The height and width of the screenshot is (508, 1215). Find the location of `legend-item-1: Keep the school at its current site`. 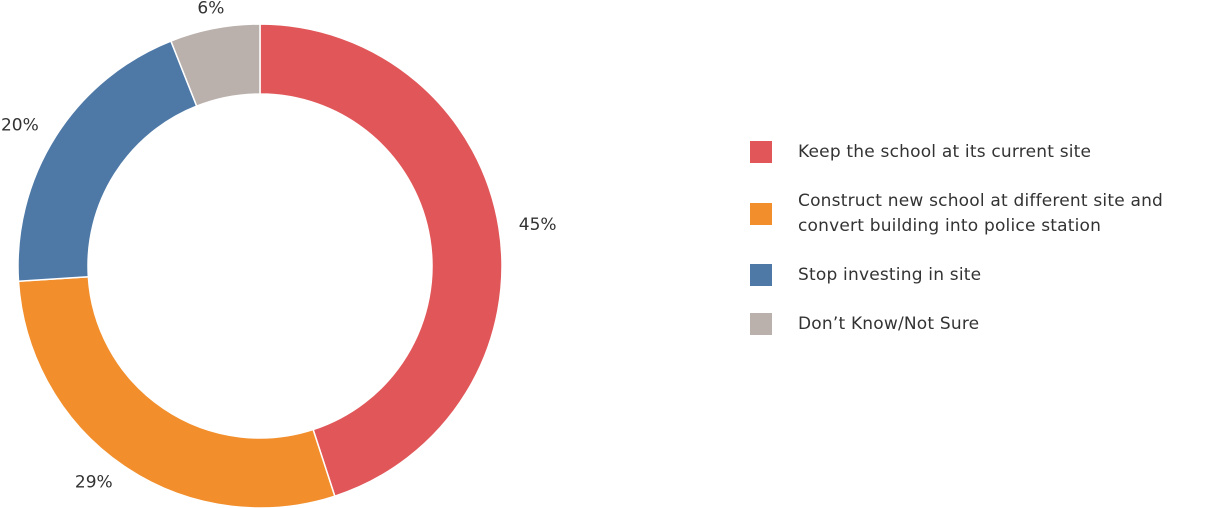

legend-item-1: Keep the school at its current site is located at coordinates (980, 164).